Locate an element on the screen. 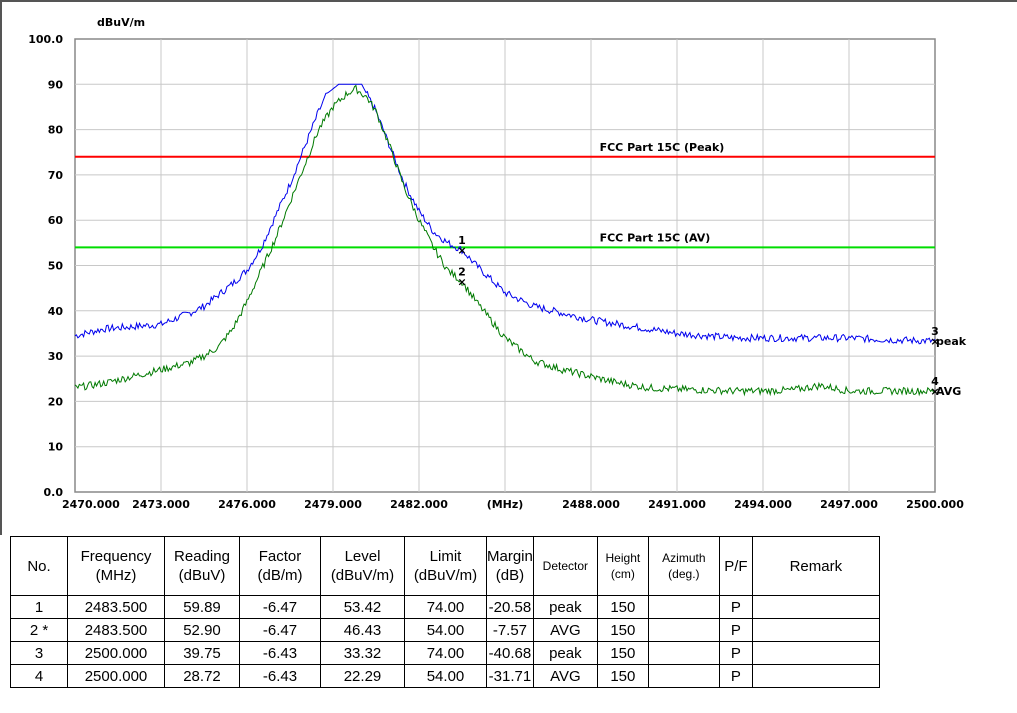  y-tick-label: 90 is located at coordinates (56, 84).